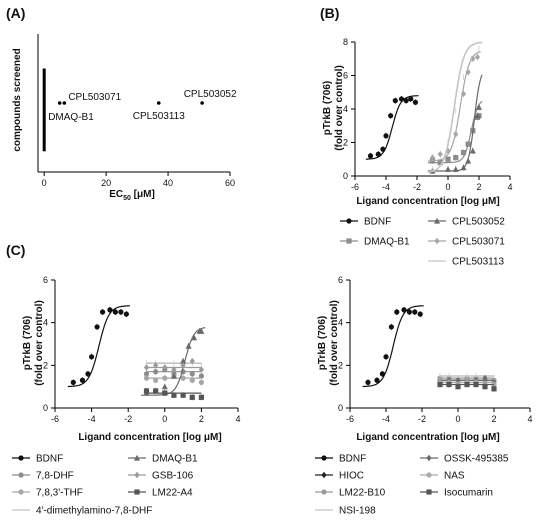 The image size is (550, 523). I want to click on panel-d-ylabel-line2: (fold over control), so click(334, 343).